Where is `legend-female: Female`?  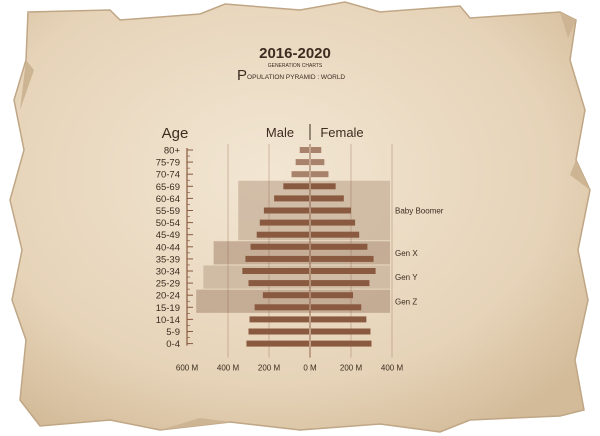 legend-female: Female is located at coordinates (341, 132).